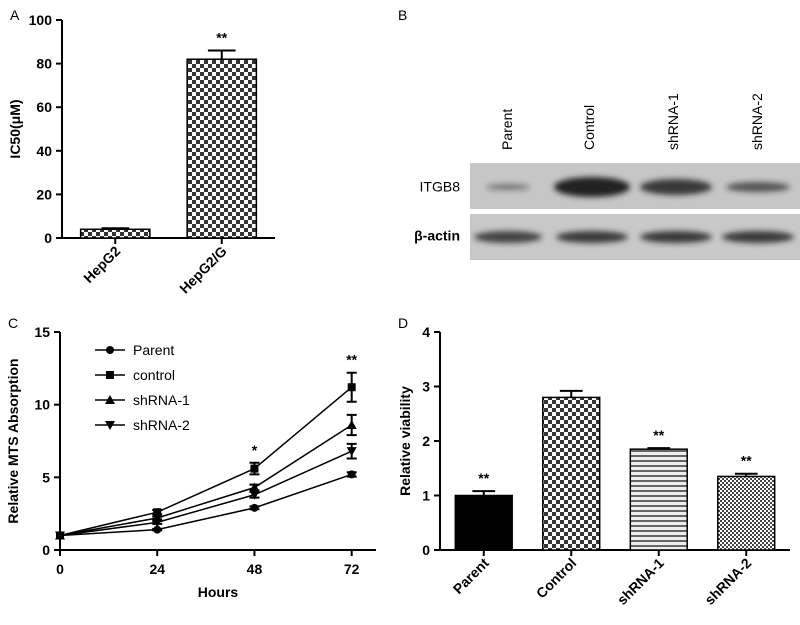 Image resolution: width=800 pixels, height=625 pixels. What do you see at coordinates (42, 405) in the screenshot?
I see `y-tick-label: 10` at bounding box center [42, 405].